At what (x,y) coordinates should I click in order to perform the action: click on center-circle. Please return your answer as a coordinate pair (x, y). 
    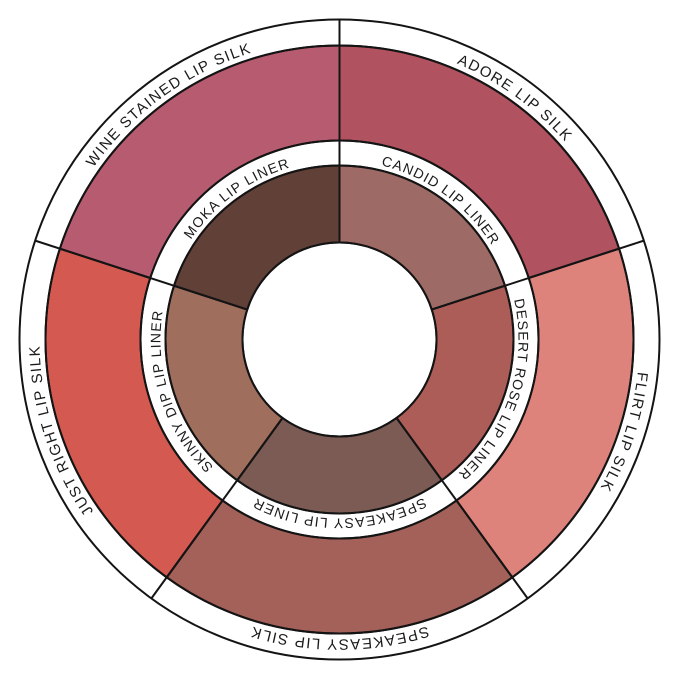
    Looking at the image, I should click on (339, 339).